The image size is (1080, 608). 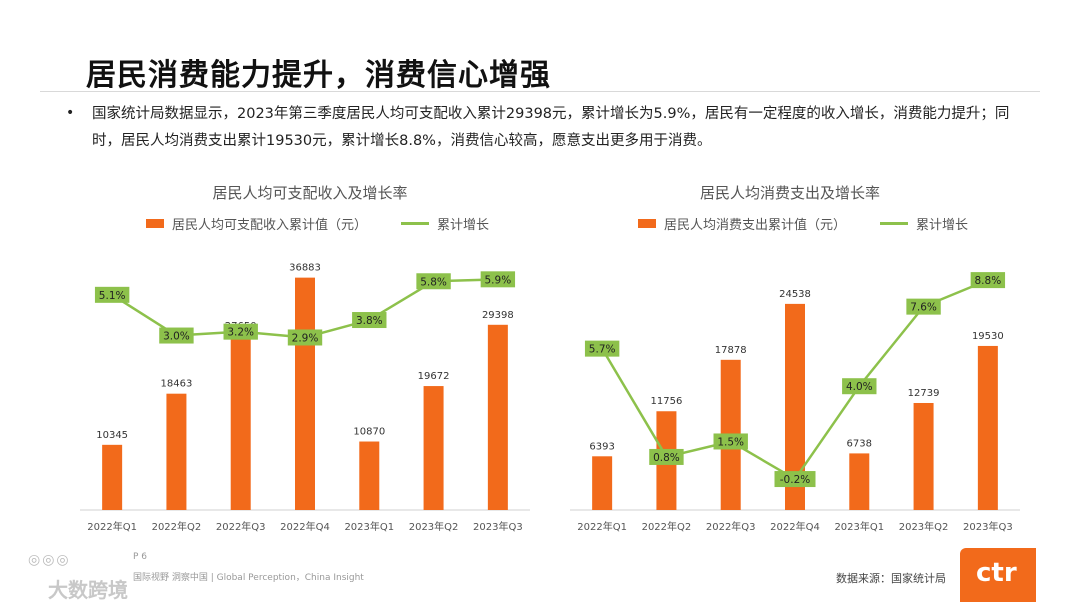 What do you see at coordinates (270, 225) in the screenshot?
I see `chart1-legend-bar-label: 居民人均可支配收入累计值（元）` at bounding box center [270, 225].